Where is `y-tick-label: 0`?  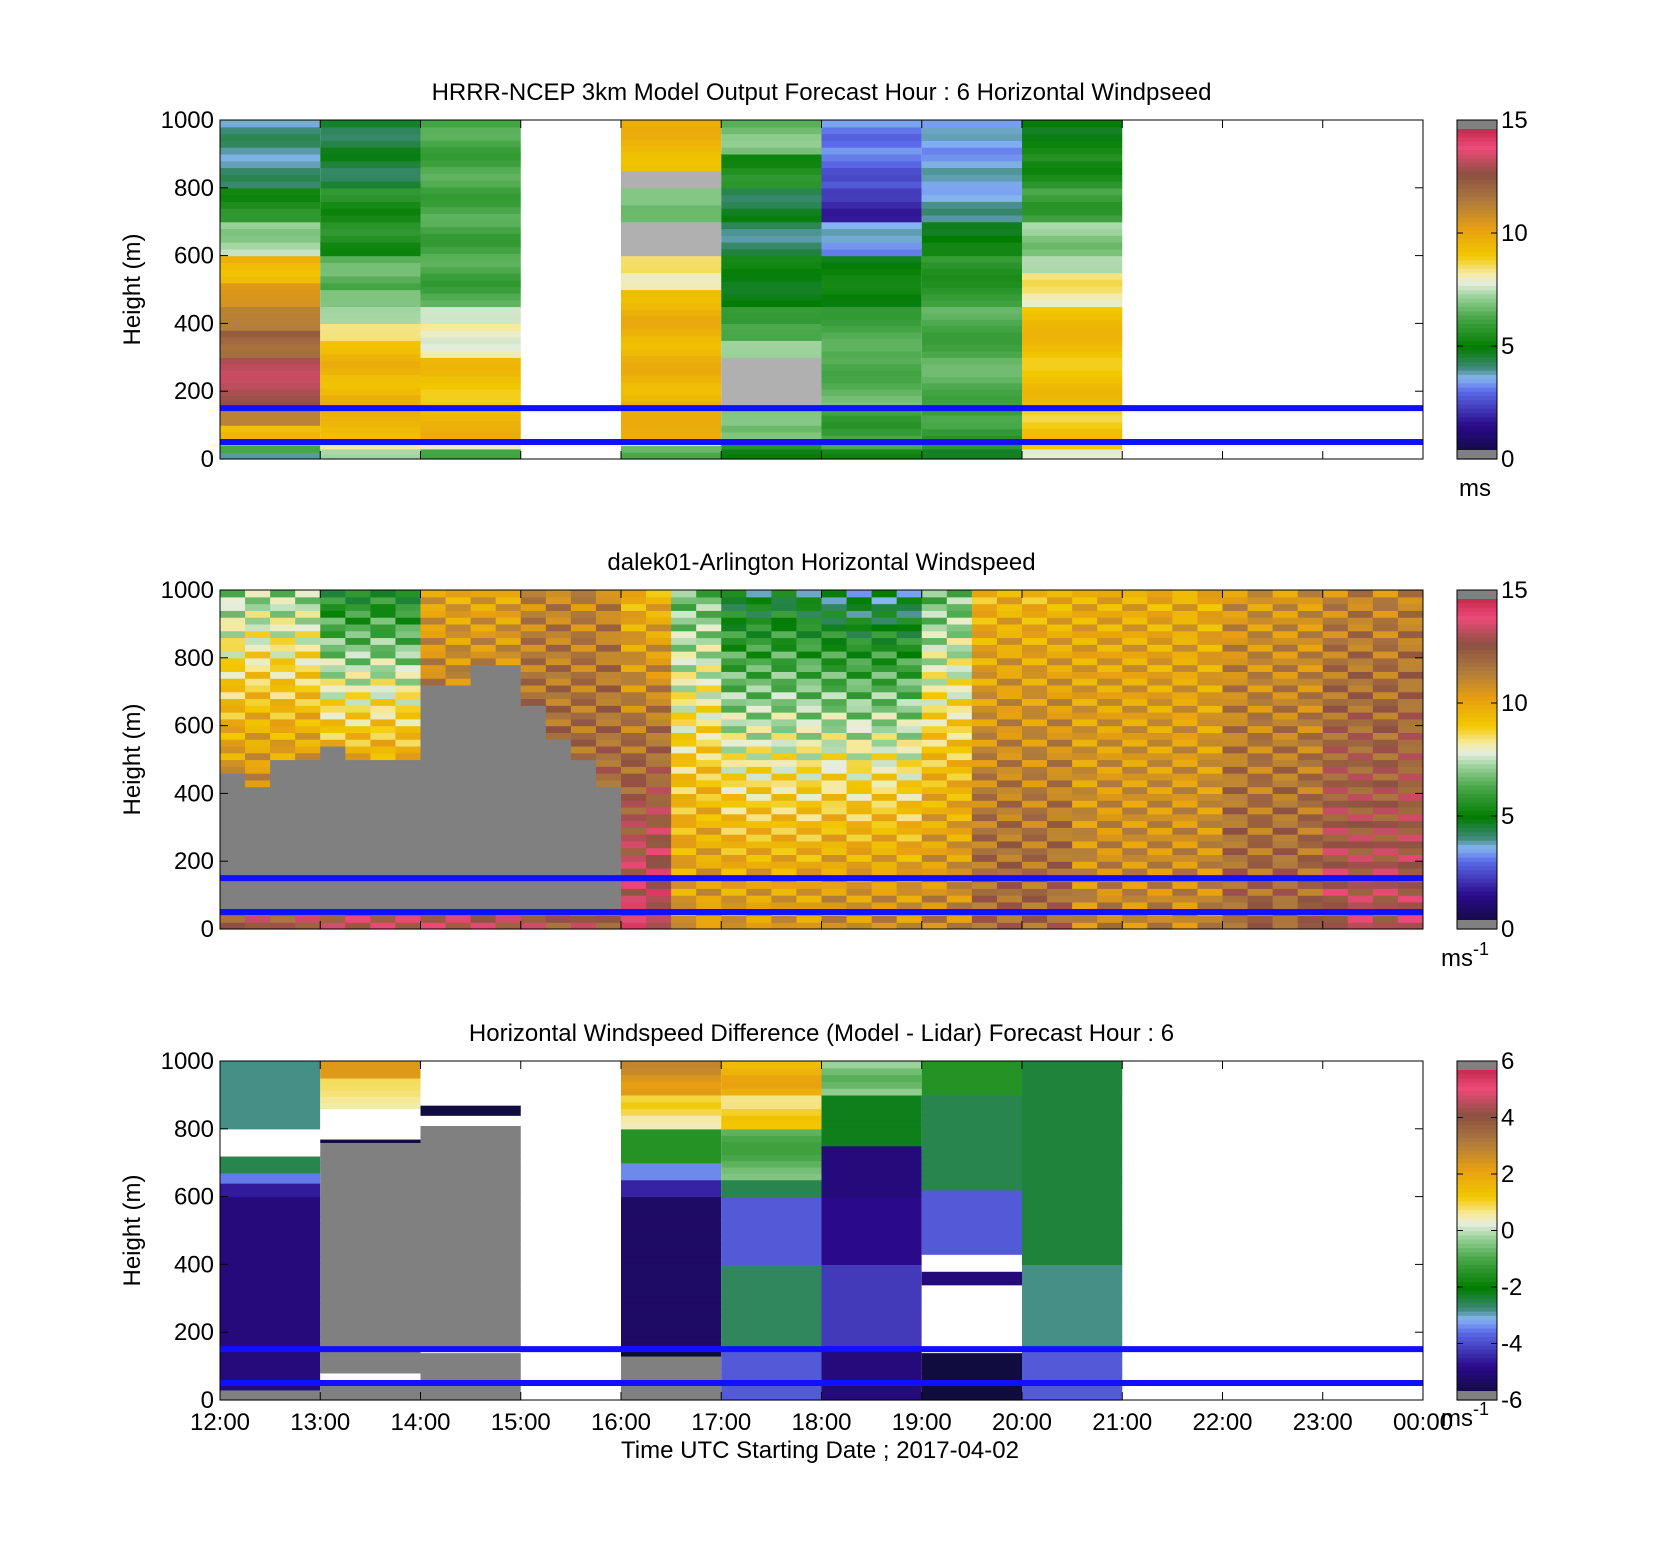 y-tick-label: 0 is located at coordinates (207, 929).